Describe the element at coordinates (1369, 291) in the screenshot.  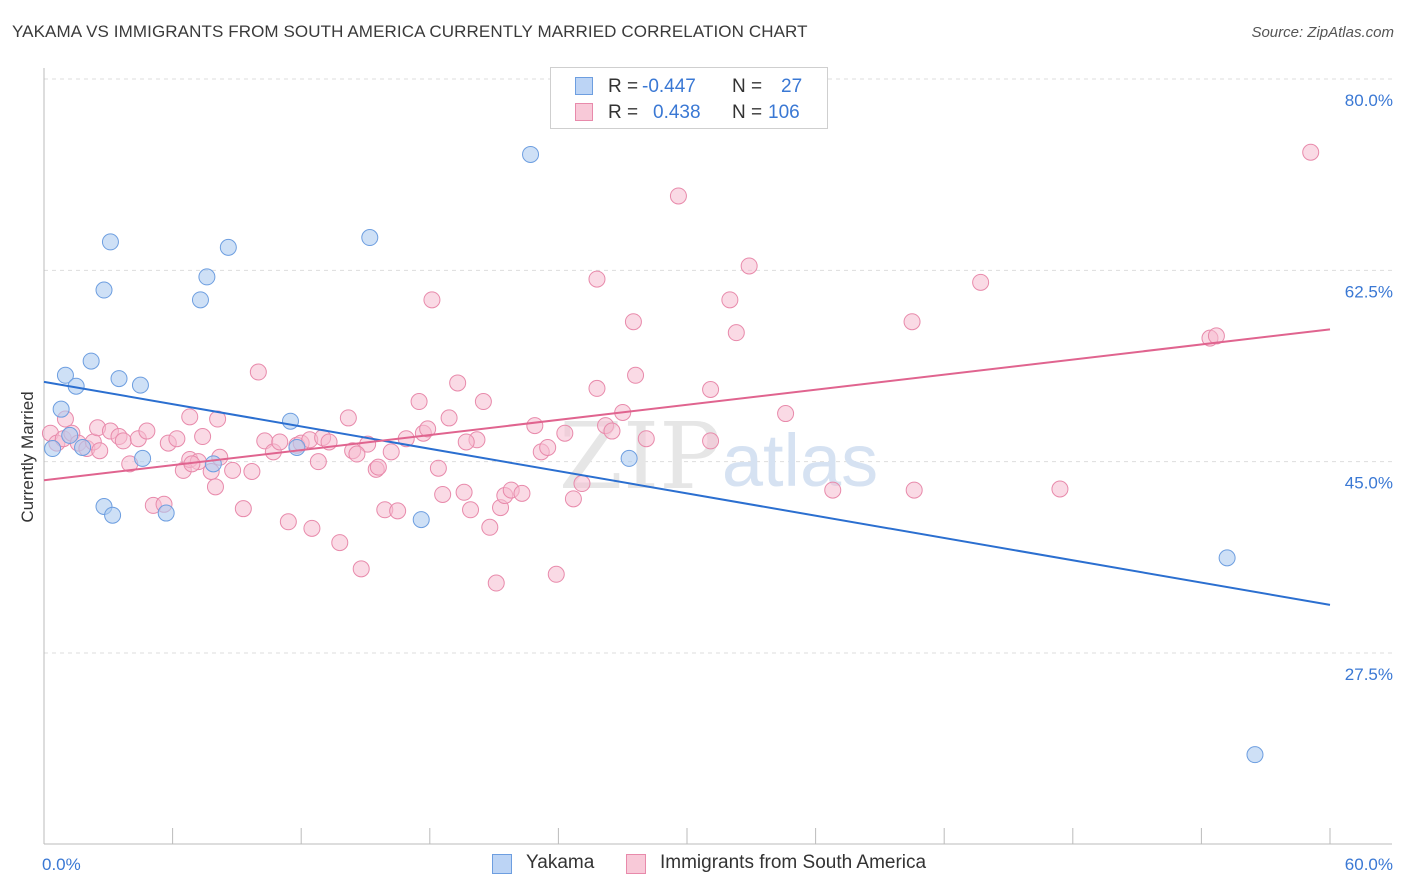
I see `y-tick-label: 62.5%` at that location.